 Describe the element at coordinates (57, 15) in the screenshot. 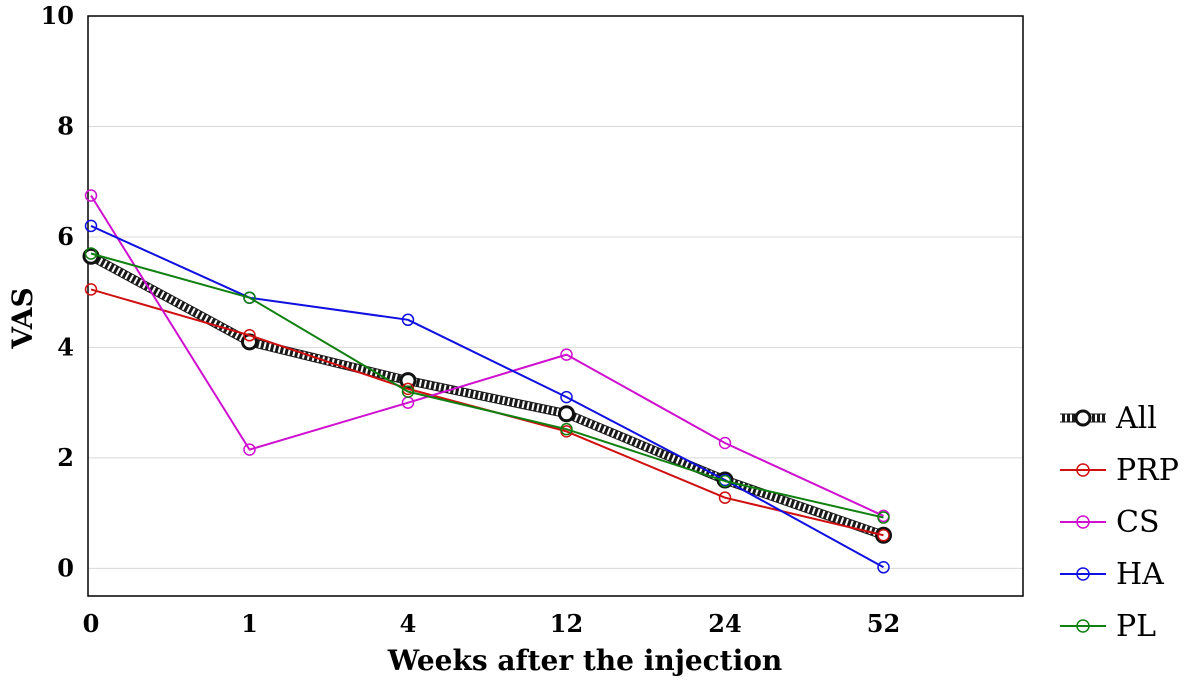

I see `y-tick-label: 10` at that location.